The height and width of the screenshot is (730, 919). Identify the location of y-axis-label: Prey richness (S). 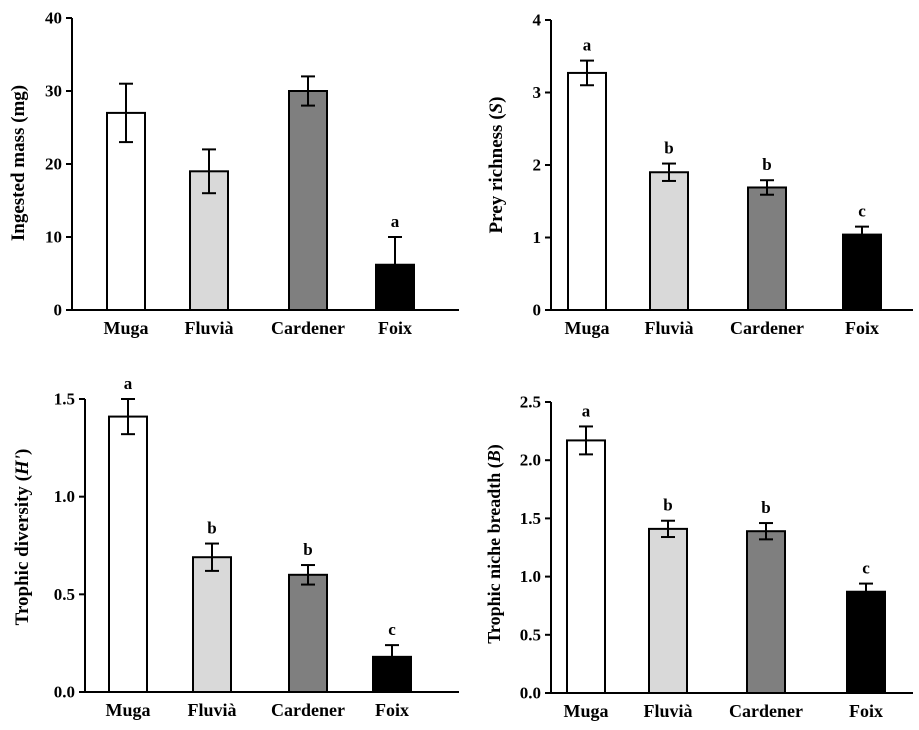
(496, 165).